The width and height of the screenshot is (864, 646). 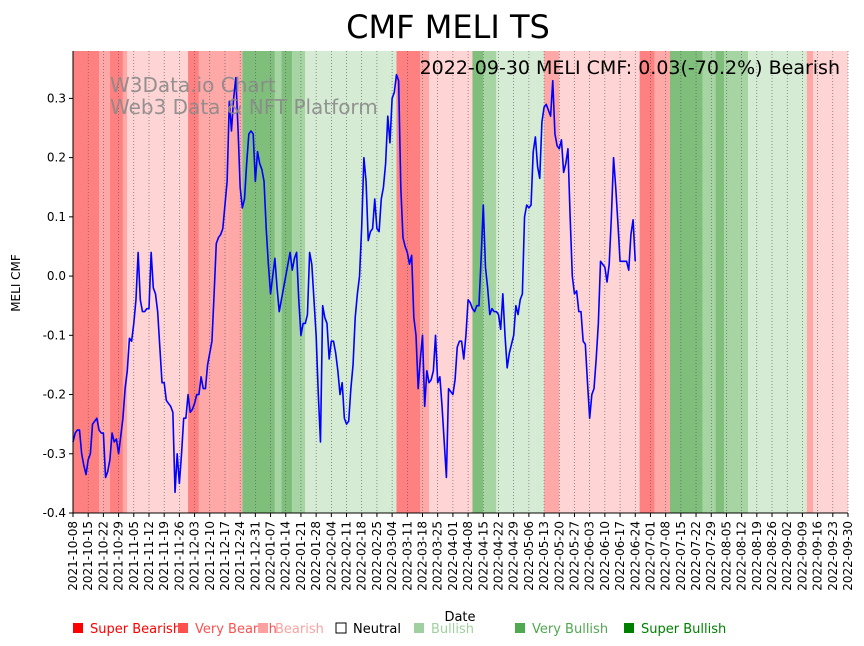 What do you see at coordinates (271, 556) in the screenshot?
I see `x-tick-label: 2022-01-07` at bounding box center [271, 556].